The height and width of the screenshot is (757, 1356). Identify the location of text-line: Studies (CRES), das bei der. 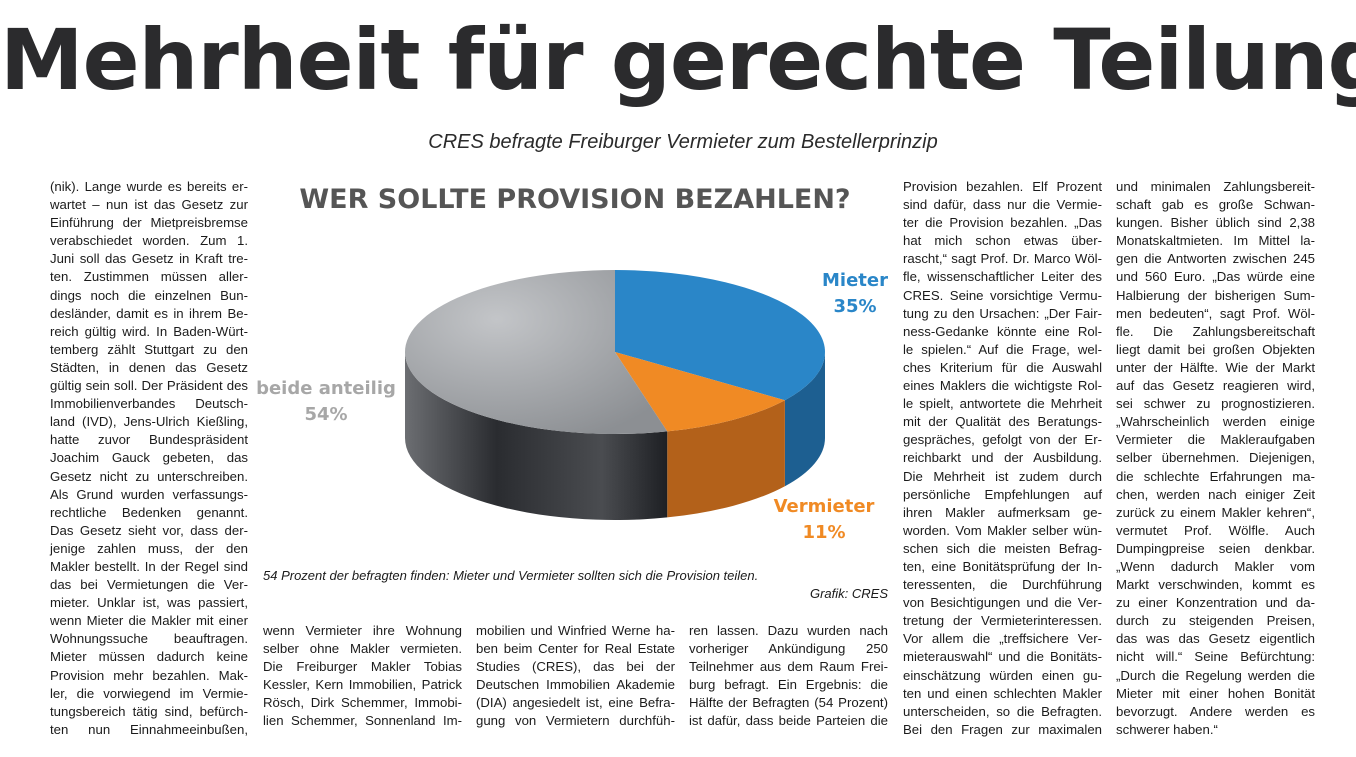
(575, 667).